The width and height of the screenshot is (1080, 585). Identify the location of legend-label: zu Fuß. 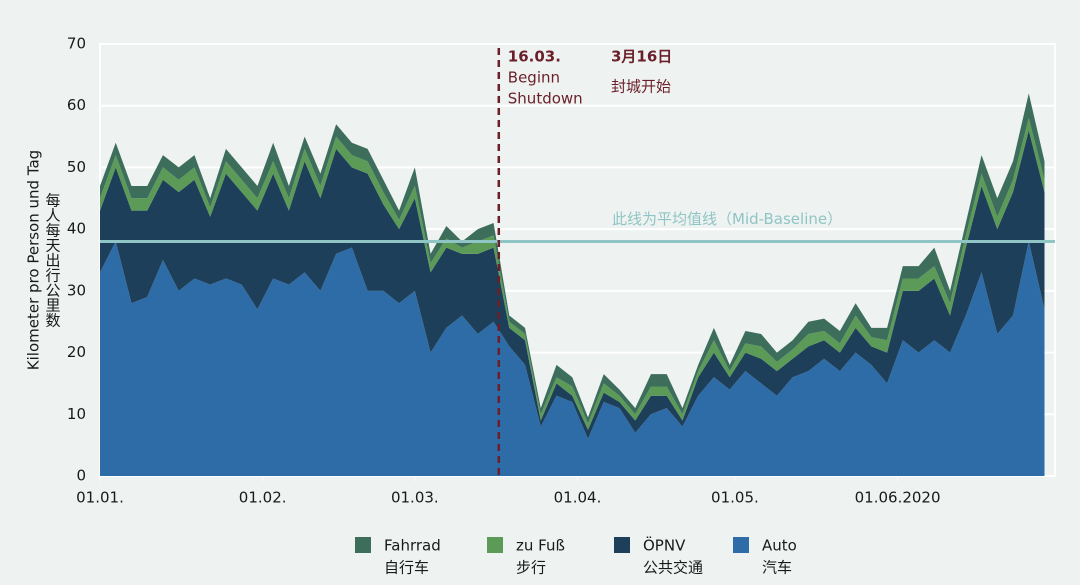
(540, 546).